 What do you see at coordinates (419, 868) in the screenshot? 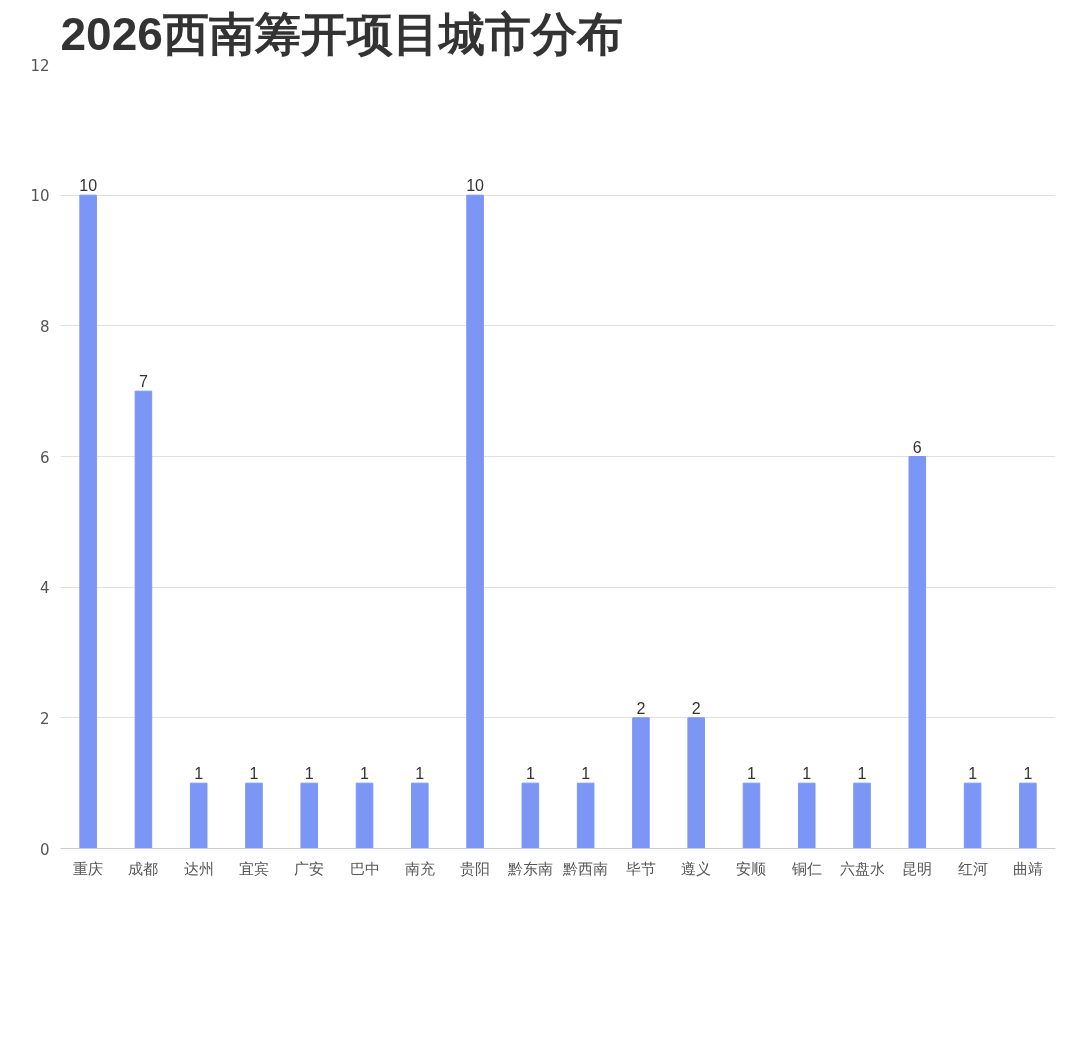
I see `x-tick-label: 南充` at bounding box center [419, 868].